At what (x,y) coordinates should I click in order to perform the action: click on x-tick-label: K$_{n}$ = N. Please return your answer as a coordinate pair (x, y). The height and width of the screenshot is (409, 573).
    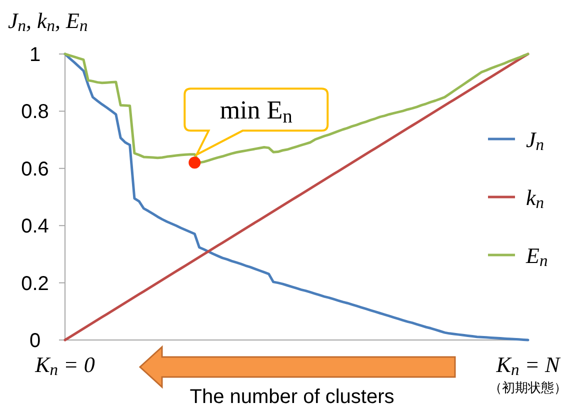
    Looking at the image, I should click on (528, 366).